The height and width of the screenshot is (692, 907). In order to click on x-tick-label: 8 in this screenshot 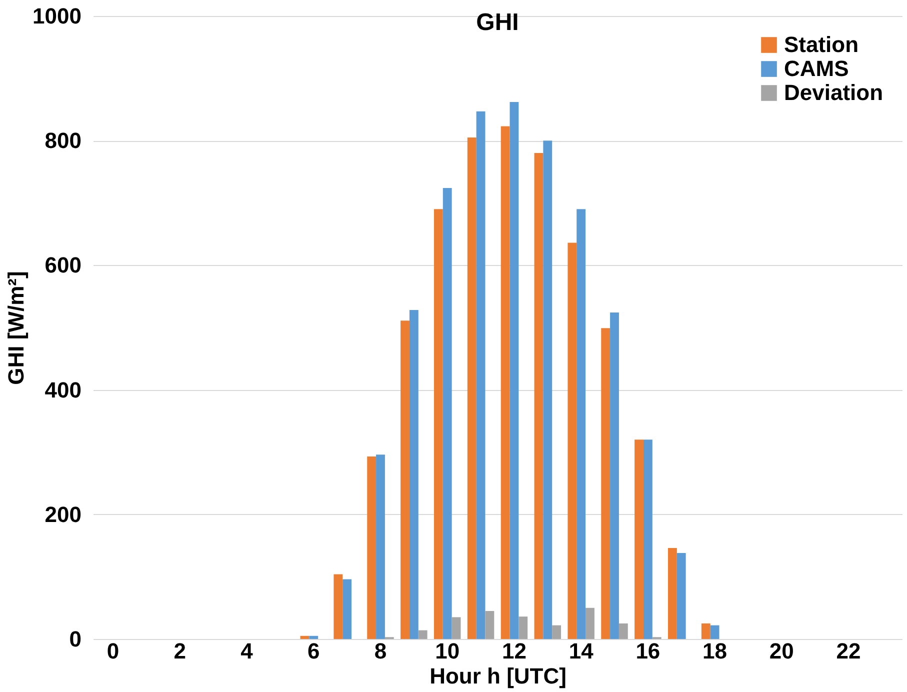, I will do `click(380, 651)`.